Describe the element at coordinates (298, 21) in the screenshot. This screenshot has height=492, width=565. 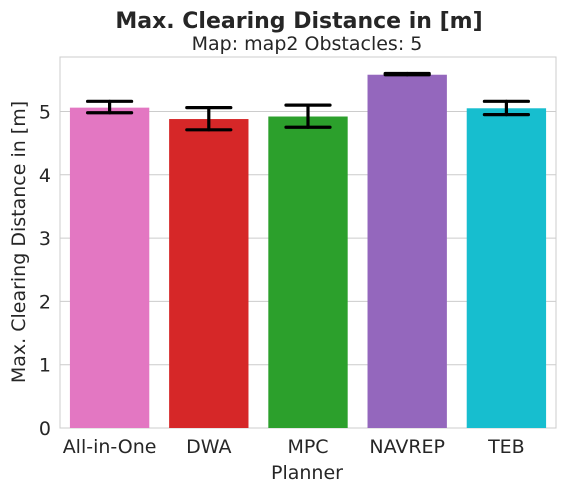
I see `chart-title: Max. Clearing Distance in [m]` at that location.